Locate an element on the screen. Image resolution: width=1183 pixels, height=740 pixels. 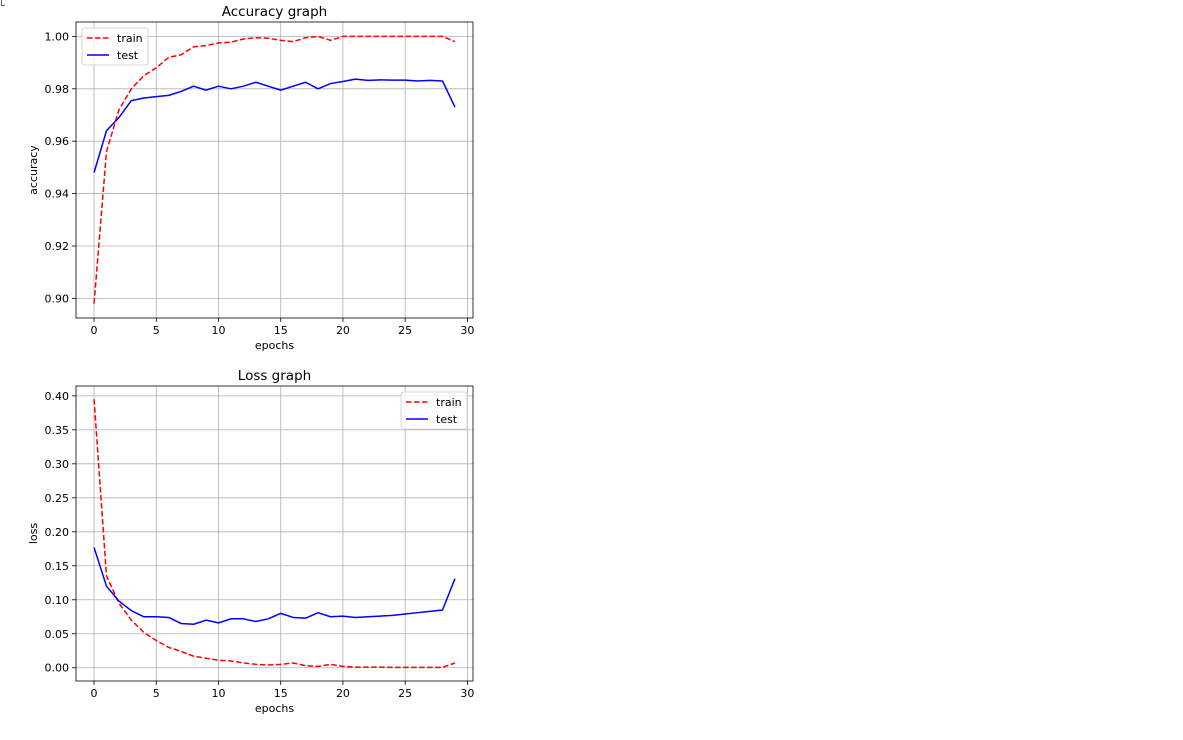
y-axis-label: accuracy is located at coordinates (33, 170).